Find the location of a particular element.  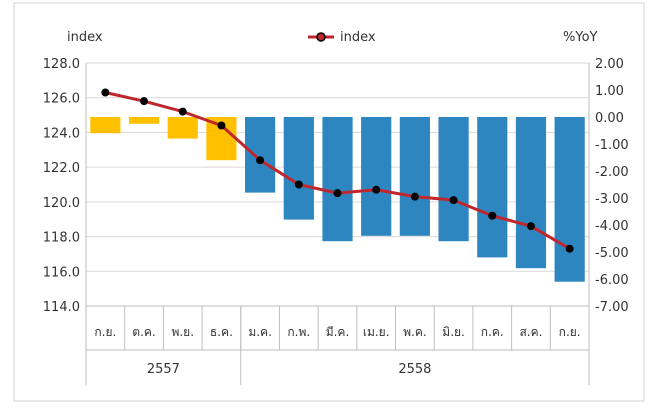

right-tick-label: 2.00 is located at coordinates (609, 64).